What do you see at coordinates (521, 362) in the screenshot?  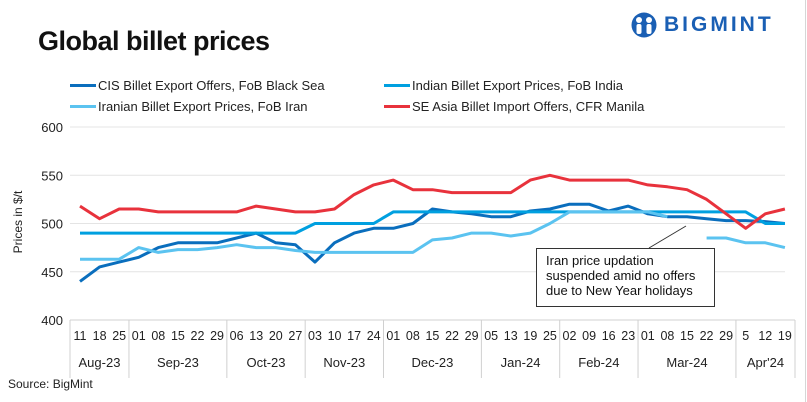 I see `month-label: Jan-24` at bounding box center [521, 362].